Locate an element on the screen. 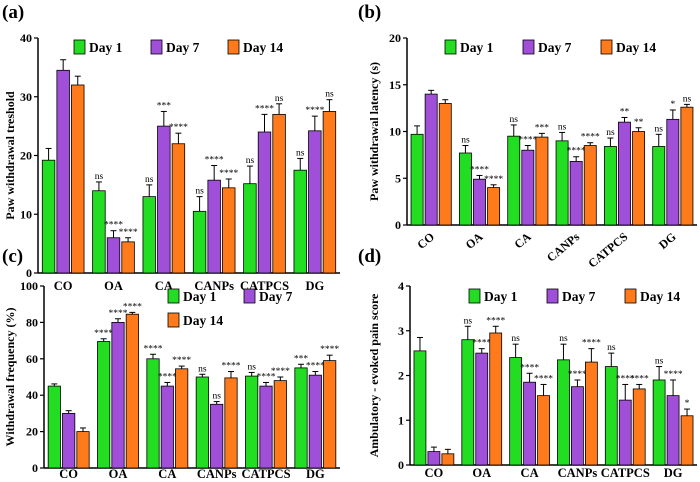  panel1-bar-day7-canps is located at coordinates (214, 226).